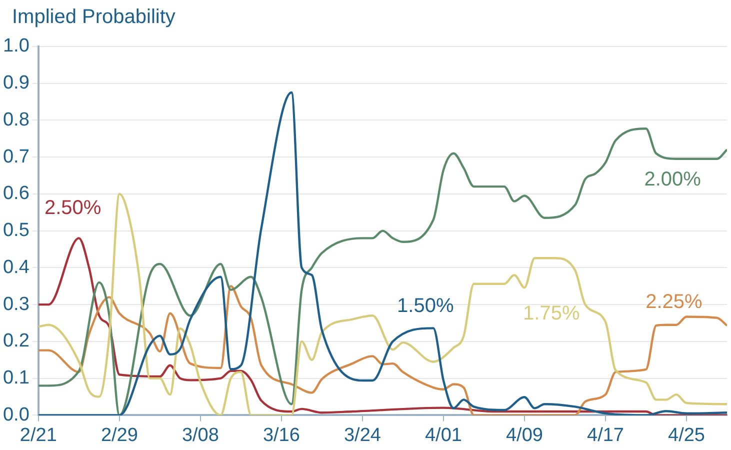 The height and width of the screenshot is (450, 731). Describe the element at coordinates (16, 119) in the screenshot. I see `y-tick-label: 0.8` at that location.